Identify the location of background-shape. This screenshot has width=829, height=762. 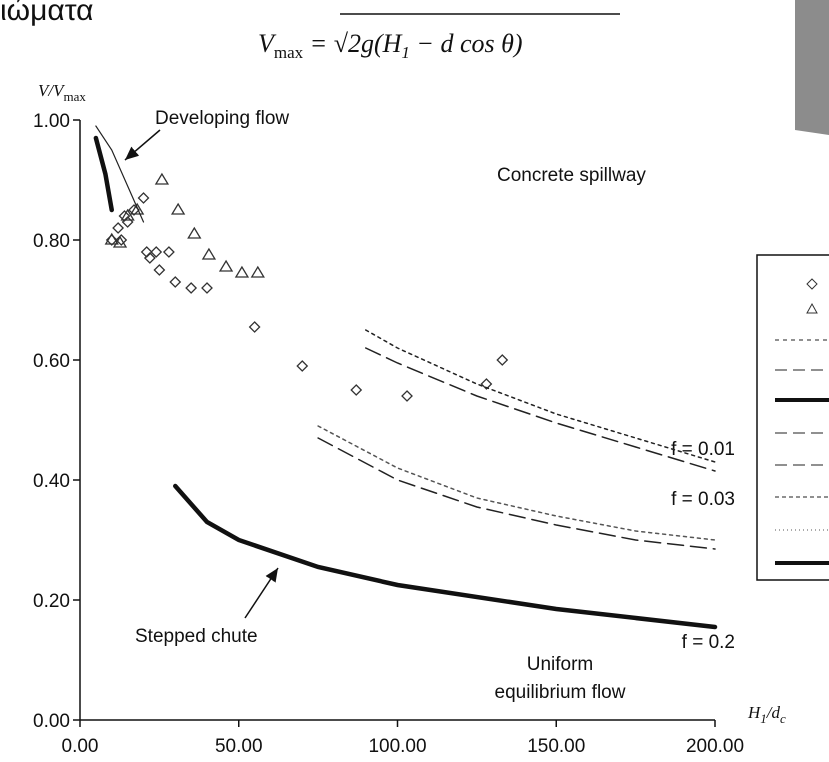
(812, 67).